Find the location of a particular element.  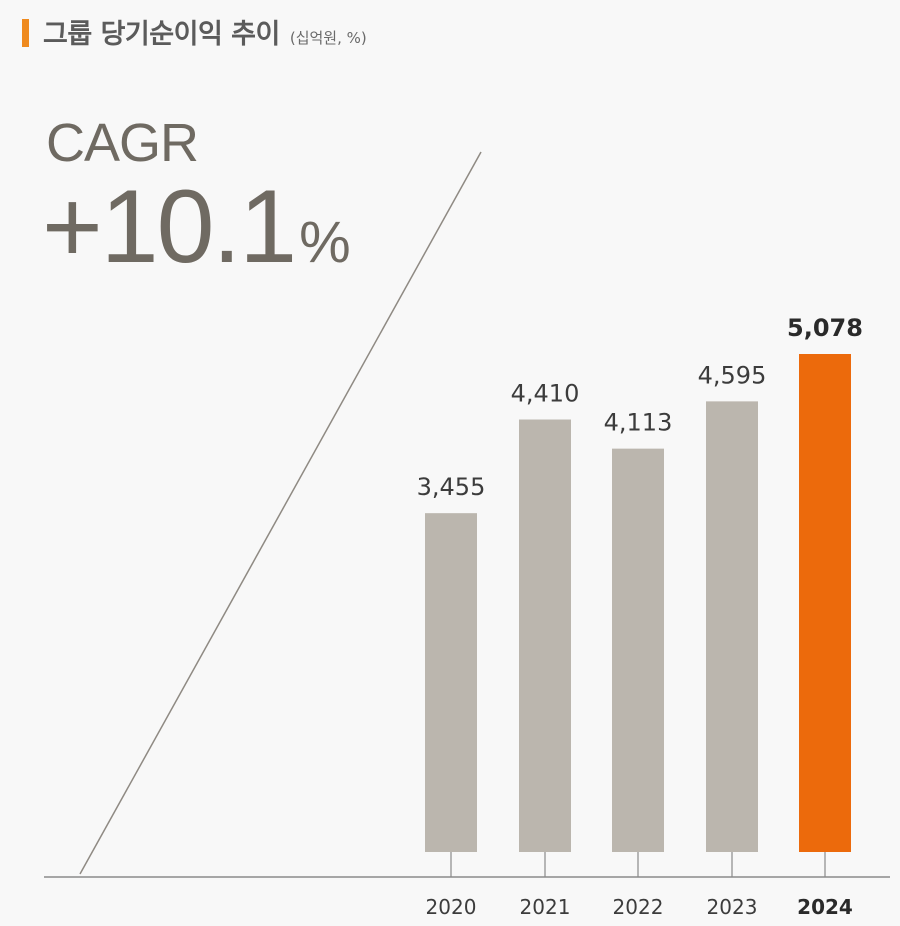

x-tick-label-2022: 2022 is located at coordinates (638, 907).